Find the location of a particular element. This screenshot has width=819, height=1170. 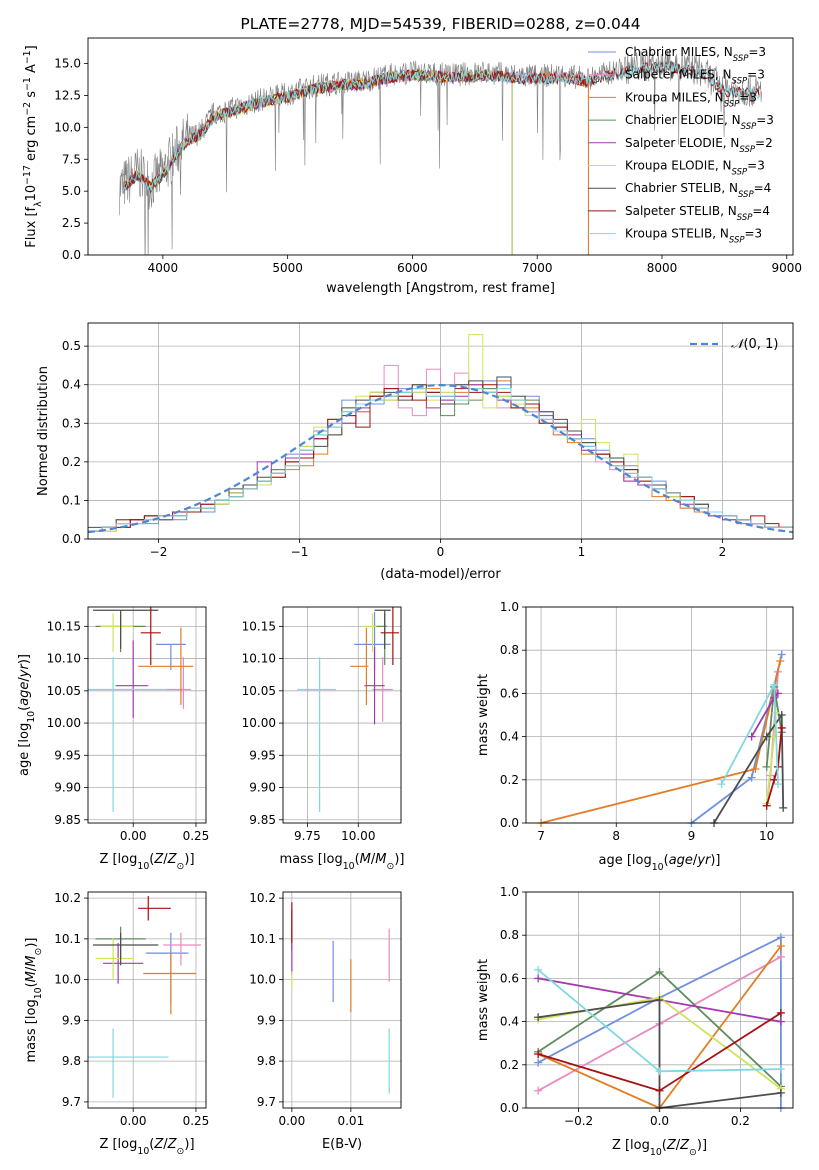

y-tick-label: 0.6 is located at coordinates (509, 978).